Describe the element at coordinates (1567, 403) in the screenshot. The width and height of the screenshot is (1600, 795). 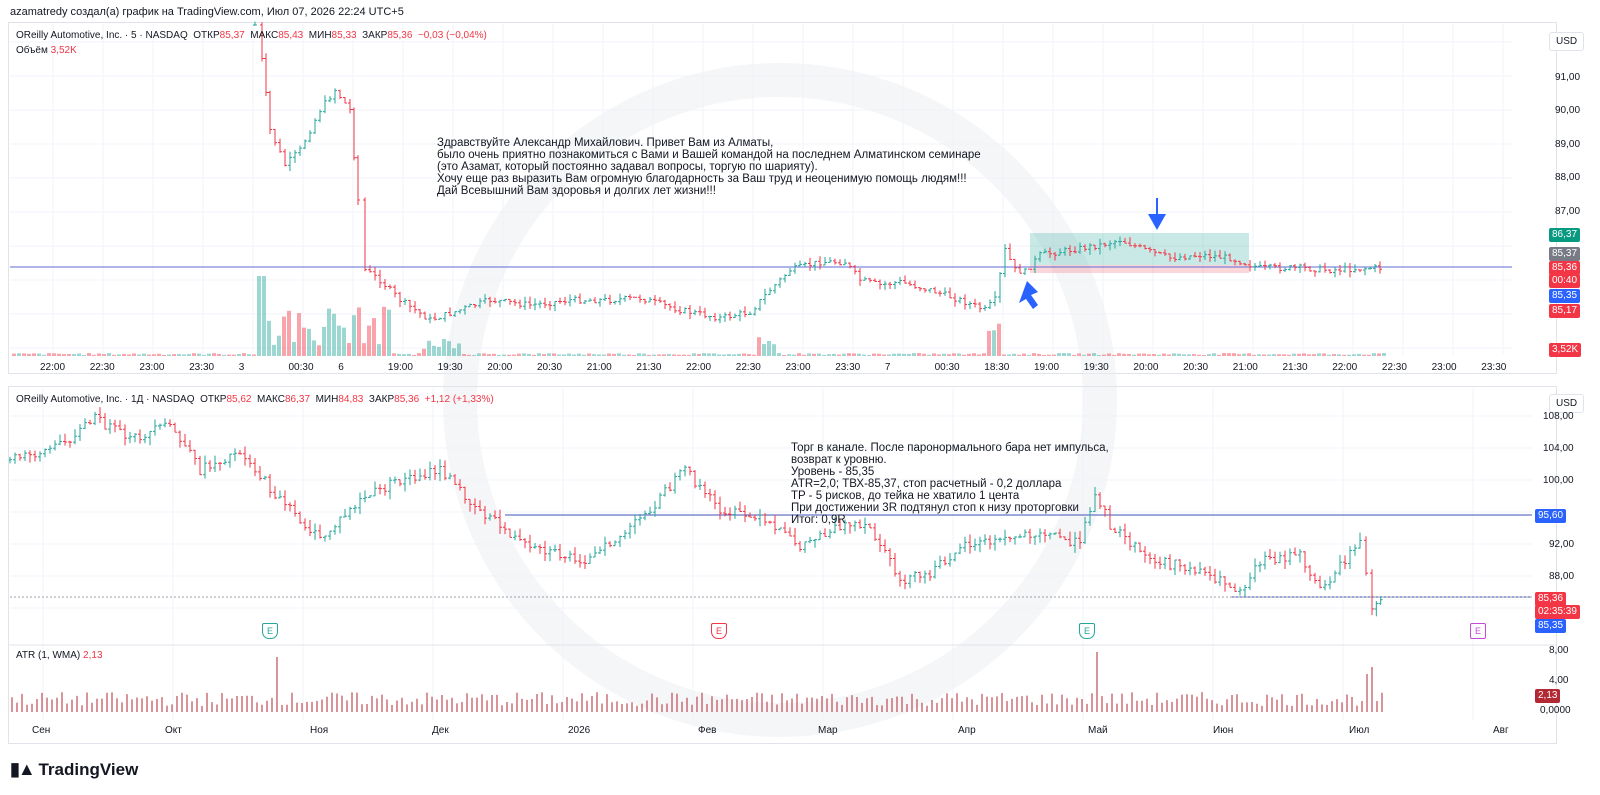
I see `currency-button-bottom: USD` at that location.